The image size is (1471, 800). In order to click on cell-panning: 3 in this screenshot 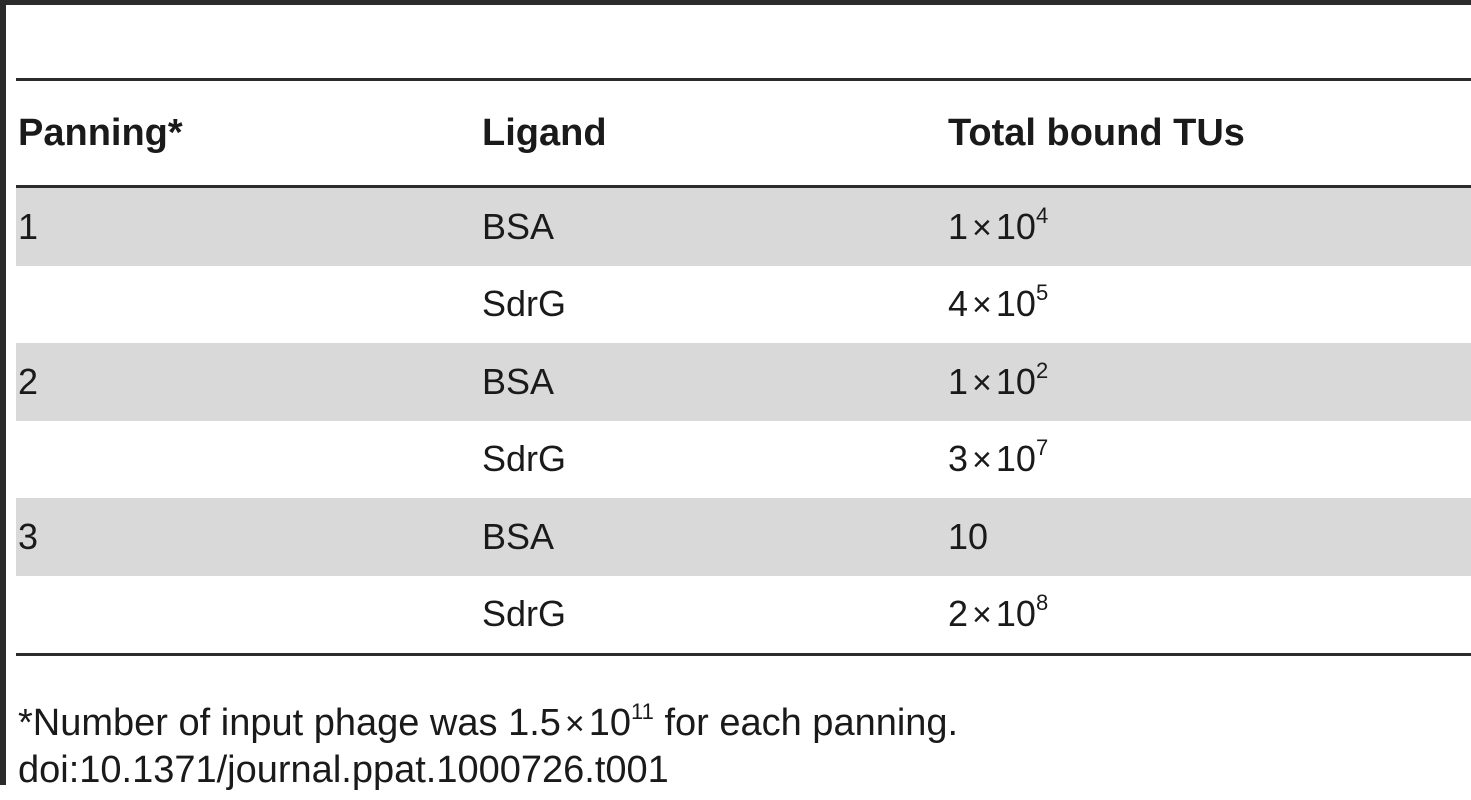, I will do `click(28, 536)`.